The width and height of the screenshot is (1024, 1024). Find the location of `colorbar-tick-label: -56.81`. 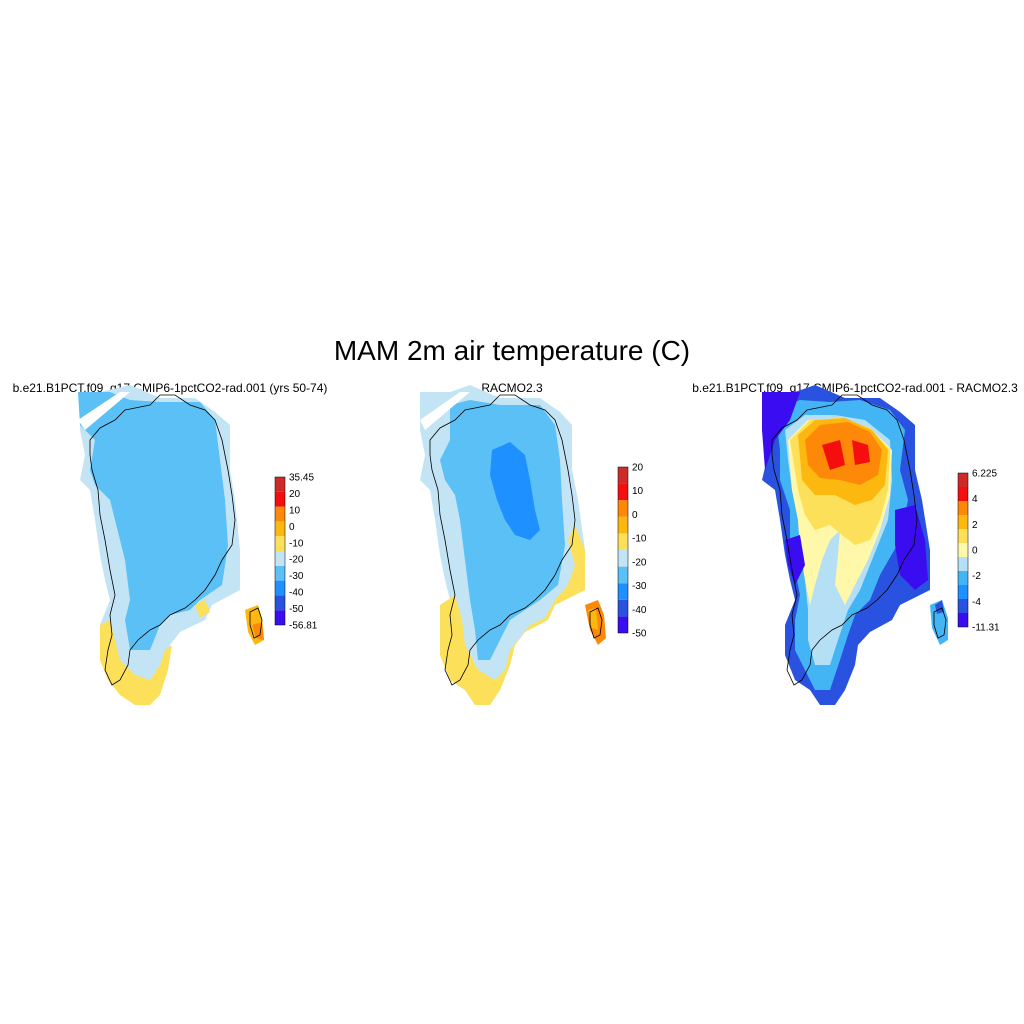

colorbar-tick-label: -56.81 is located at coordinates (303, 626).